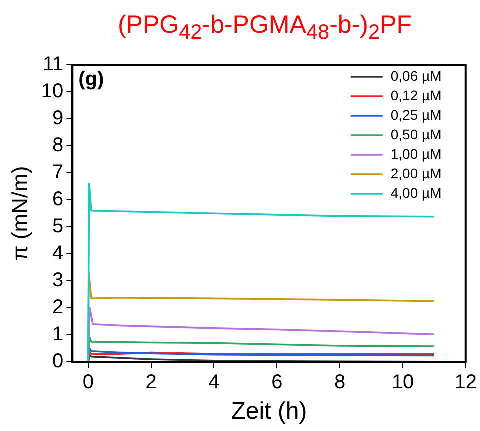 This screenshot has width=480, height=431. Describe the element at coordinates (416, 95) in the screenshot. I see `legend-label: 0,12 µM` at that location.